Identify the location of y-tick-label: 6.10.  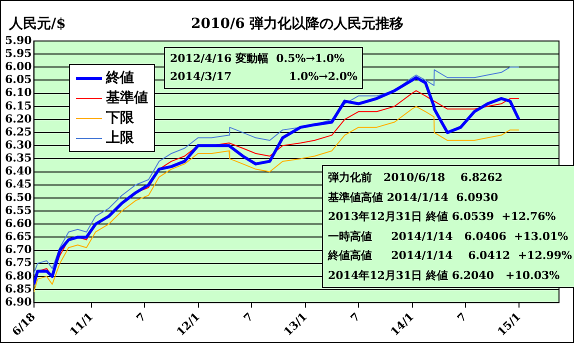
(18, 93).